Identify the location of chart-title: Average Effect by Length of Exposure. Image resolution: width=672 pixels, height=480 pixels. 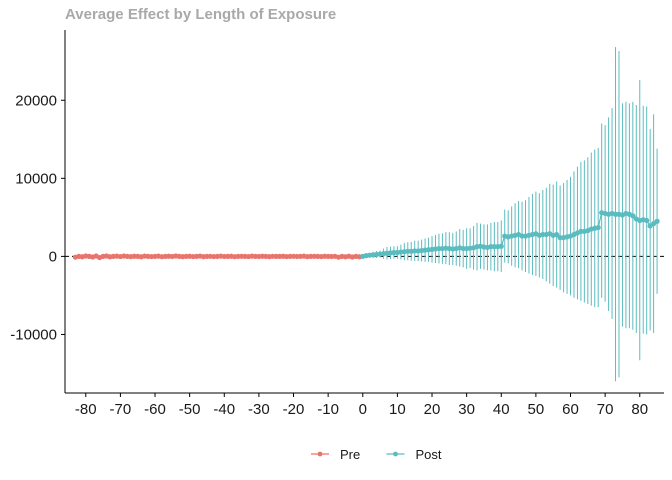
(201, 14).